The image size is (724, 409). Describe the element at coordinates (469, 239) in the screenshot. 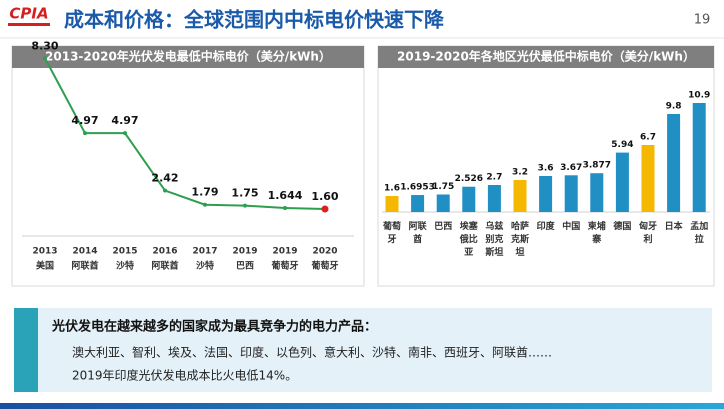

I see `x-tick-label: 埃塞俄比亚` at that location.